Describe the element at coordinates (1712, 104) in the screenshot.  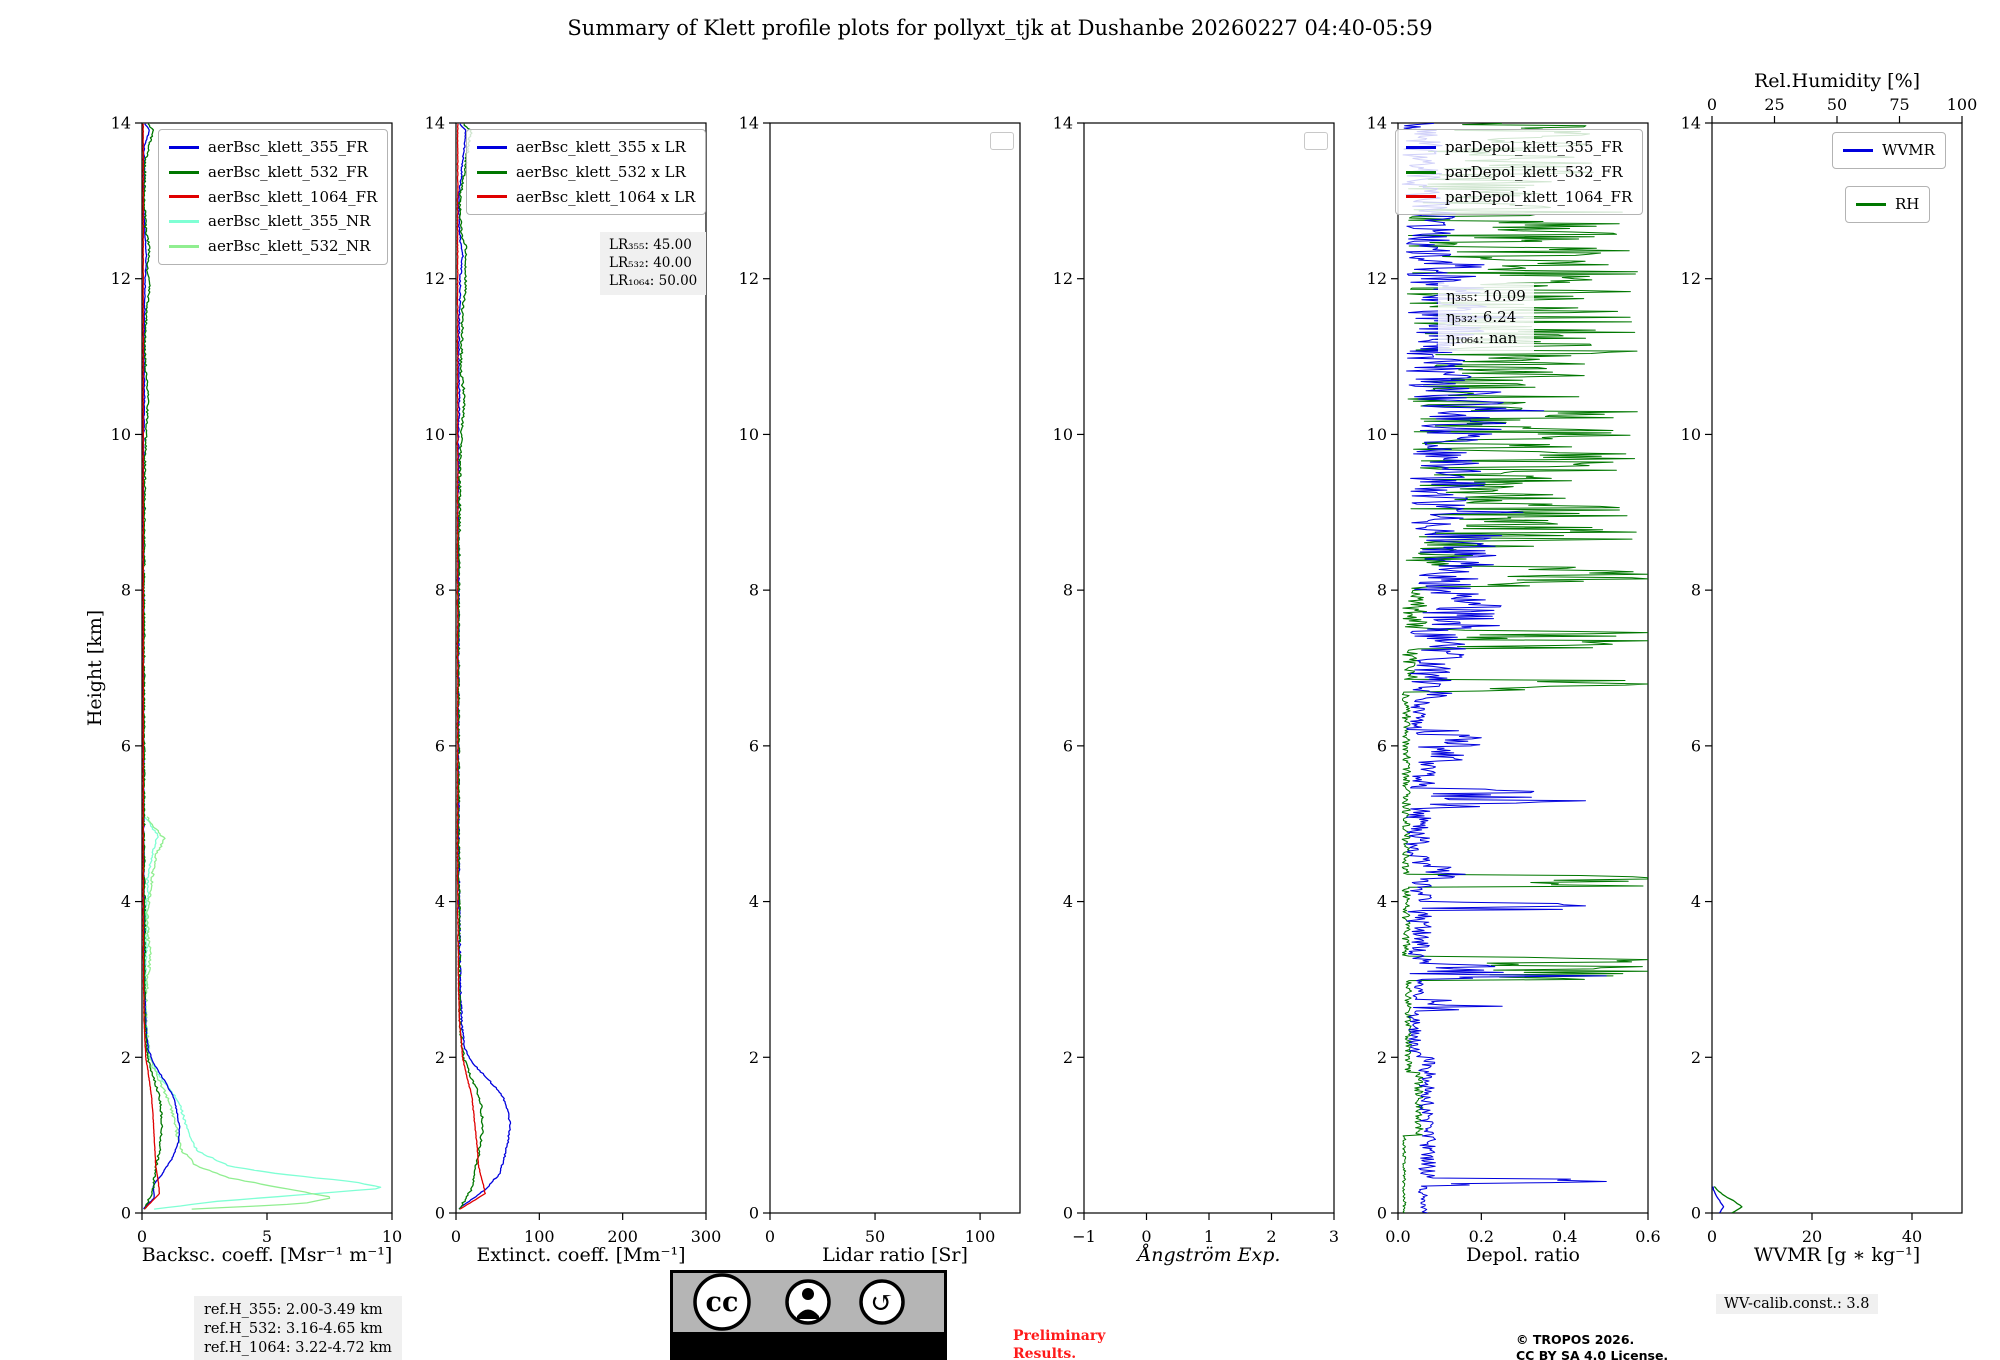
I see `x-top-tick-label: 0` at that location.